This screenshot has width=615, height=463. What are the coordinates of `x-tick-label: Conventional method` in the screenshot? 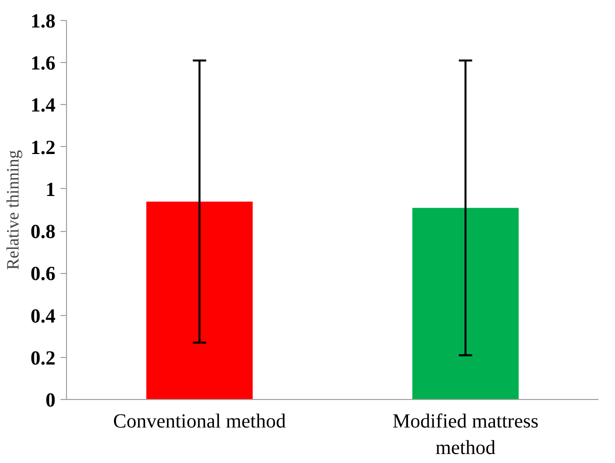 It's located at (199, 421).